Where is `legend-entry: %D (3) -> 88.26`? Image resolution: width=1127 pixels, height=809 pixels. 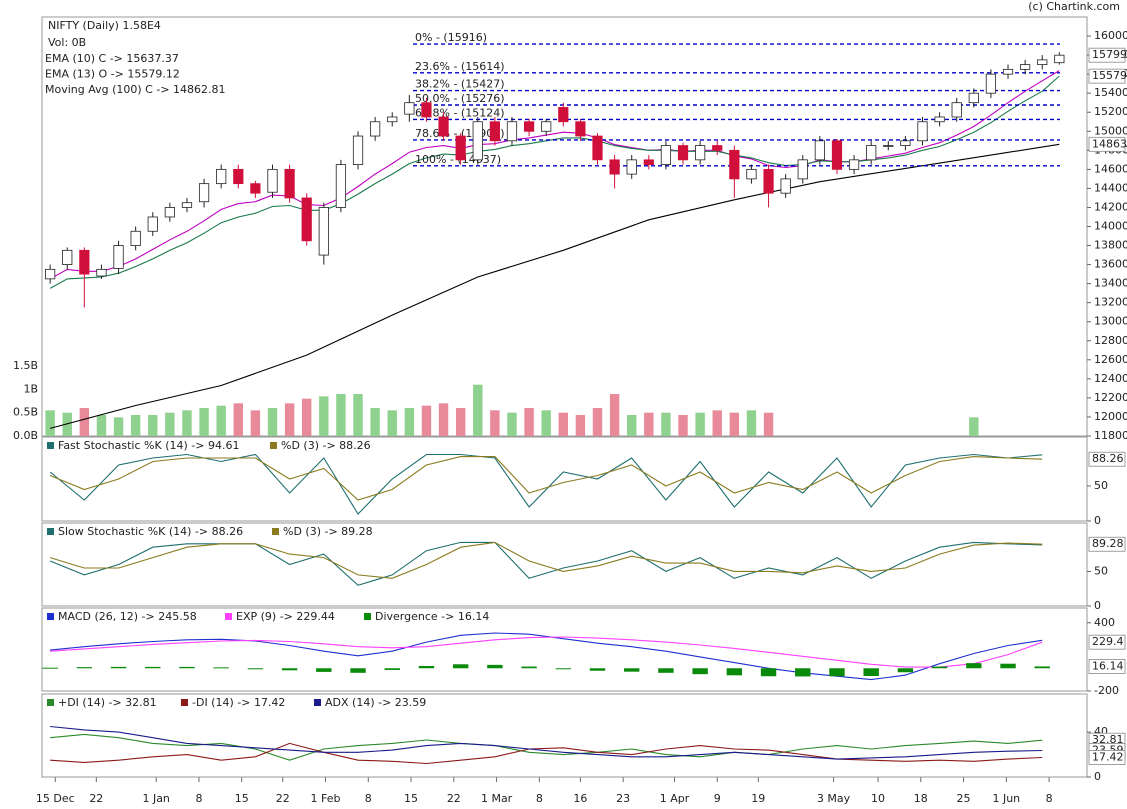 legend-entry: %D (3) -> 88.26 is located at coordinates (326, 445).